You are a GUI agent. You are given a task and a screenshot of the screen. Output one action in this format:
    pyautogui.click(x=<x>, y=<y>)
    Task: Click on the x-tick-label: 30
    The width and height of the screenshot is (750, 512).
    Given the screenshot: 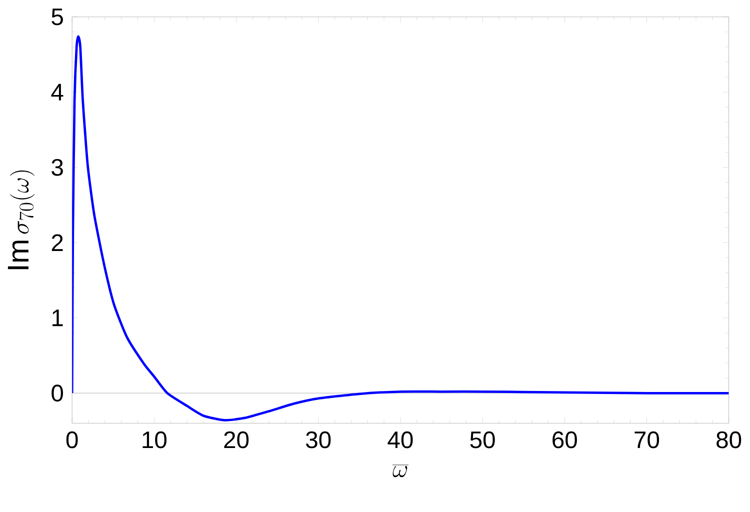 What is the action you would take?
    pyautogui.click(x=318, y=440)
    